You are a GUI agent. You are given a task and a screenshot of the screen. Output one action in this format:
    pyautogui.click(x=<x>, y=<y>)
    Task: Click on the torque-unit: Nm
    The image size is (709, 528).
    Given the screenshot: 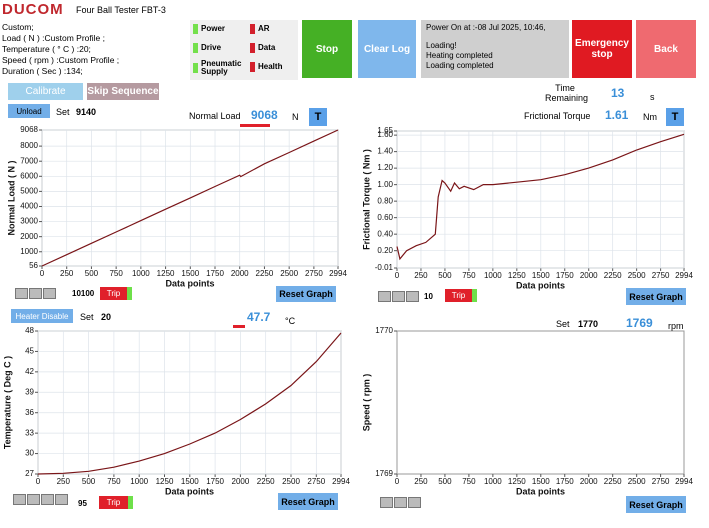 What is the action you would take?
    pyautogui.click(x=650, y=117)
    